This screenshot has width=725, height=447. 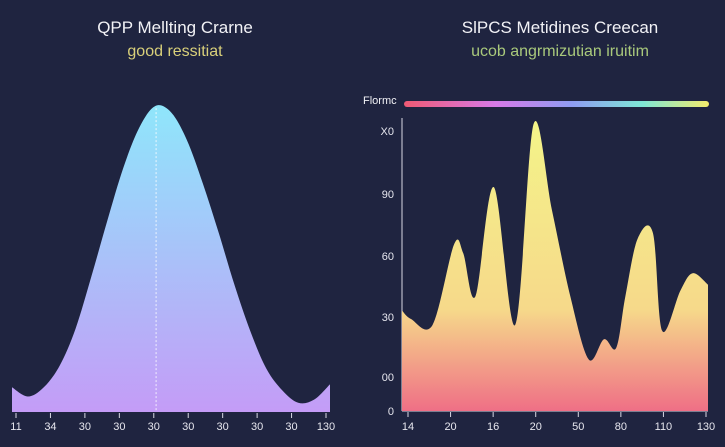 I want to click on right-y-tick-label: X0, so click(x=387, y=132).